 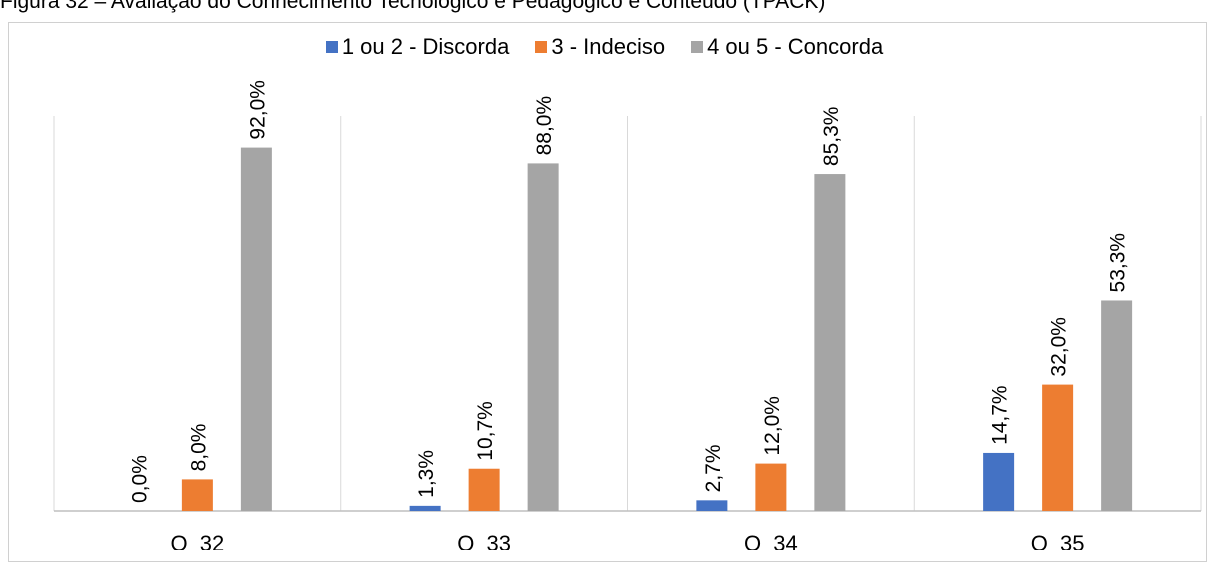 What do you see at coordinates (139, 479) in the screenshot?
I see `data-label: 0,0%` at bounding box center [139, 479].